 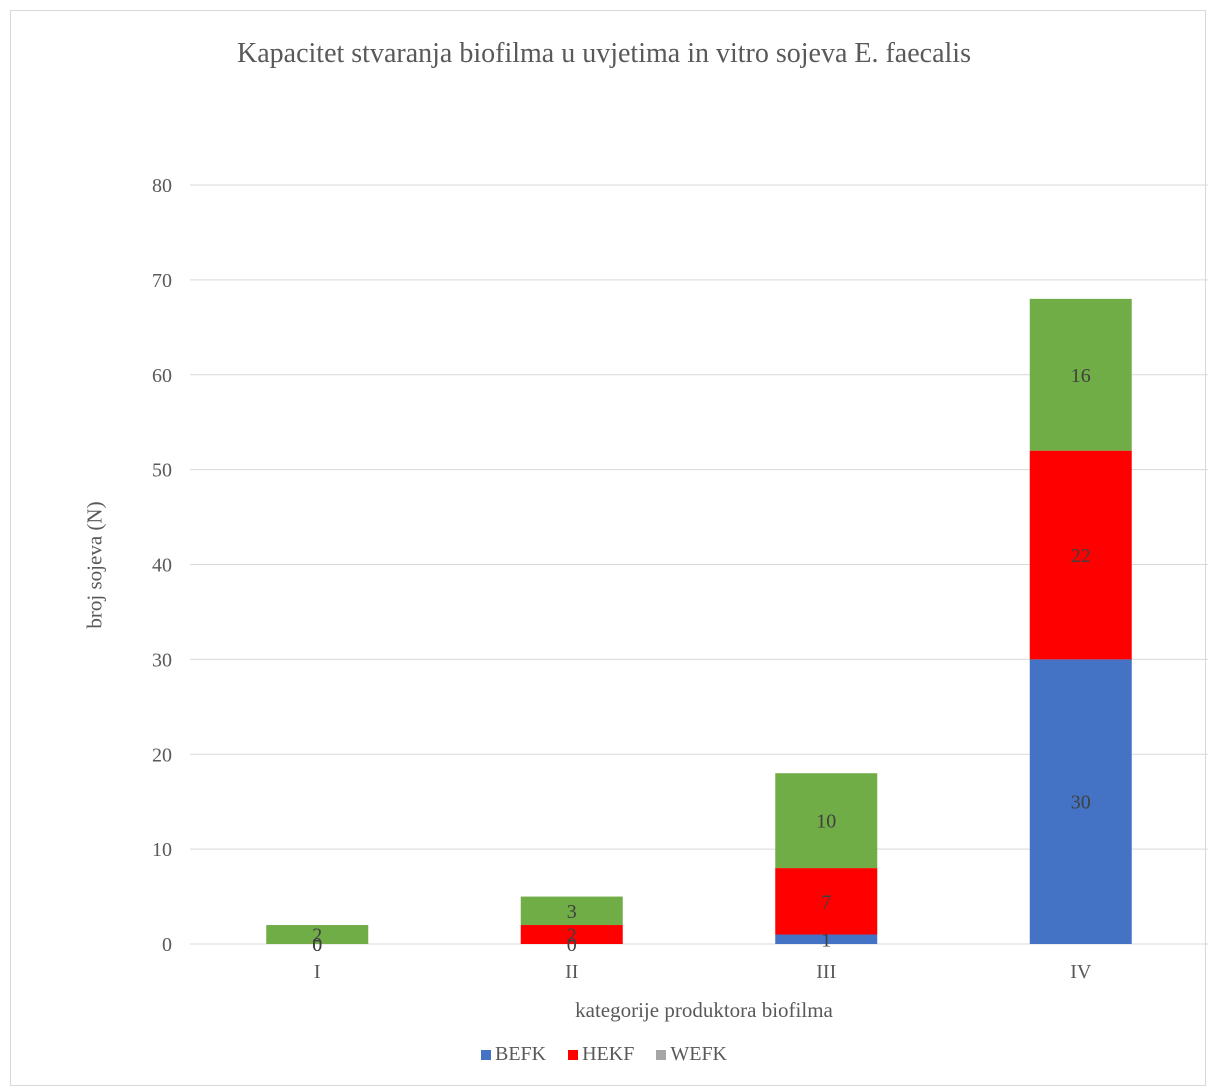 I want to click on y-tick-label-50: 50, so click(x=162, y=471).